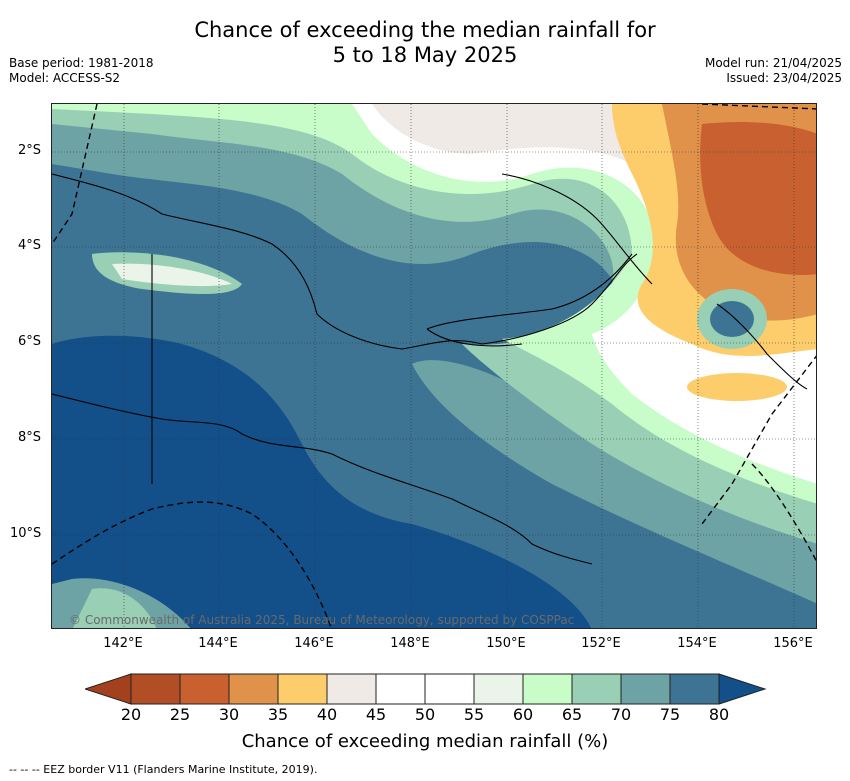  What do you see at coordinates (783, 512) in the screenshot?
I see `eez-border-se` at bounding box center [783, 512].